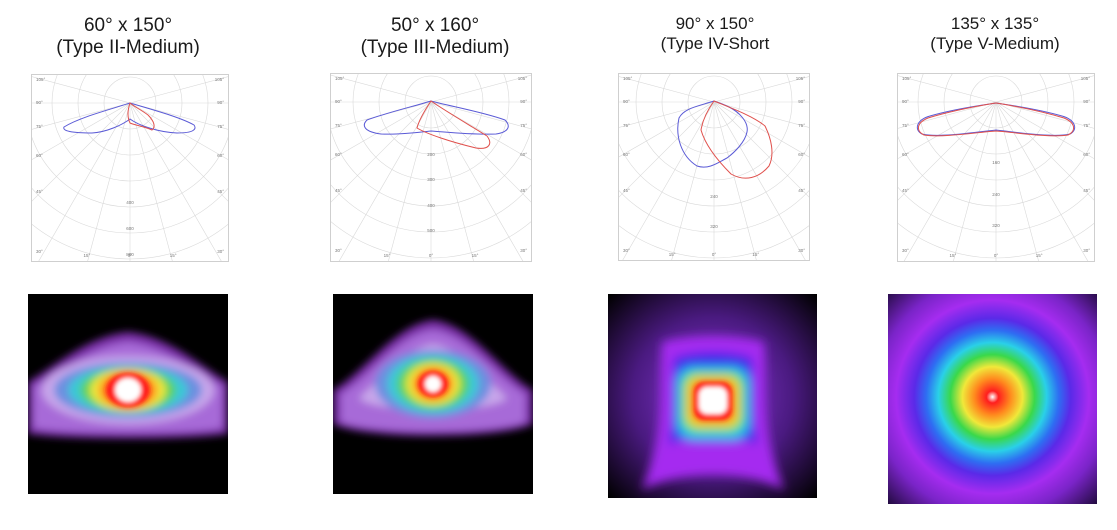  I want to click on radial-label: 600, so click(130, 228).